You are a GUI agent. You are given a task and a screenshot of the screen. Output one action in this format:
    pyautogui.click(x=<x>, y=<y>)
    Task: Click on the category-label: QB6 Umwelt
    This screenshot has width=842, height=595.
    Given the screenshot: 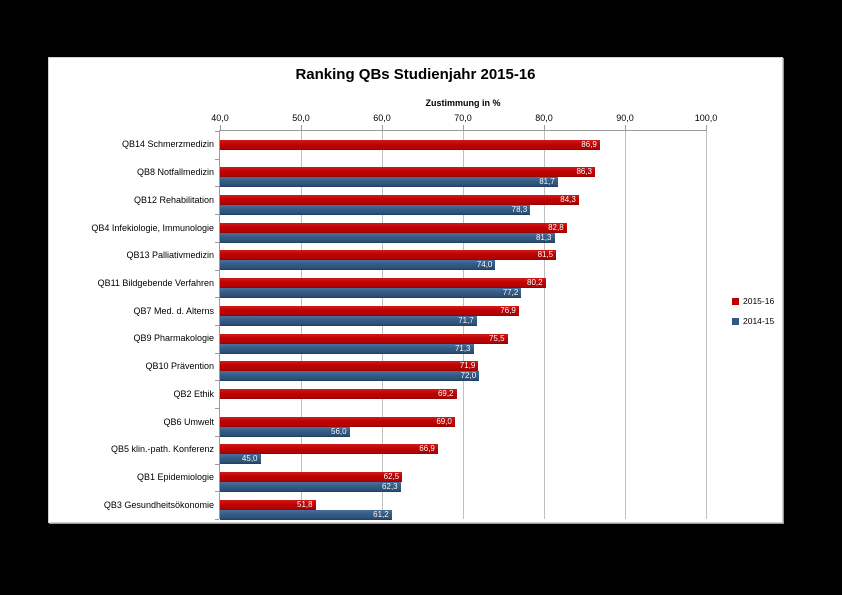 What is the action you would take?
    pyautogui.click(x=188, y=421)
    